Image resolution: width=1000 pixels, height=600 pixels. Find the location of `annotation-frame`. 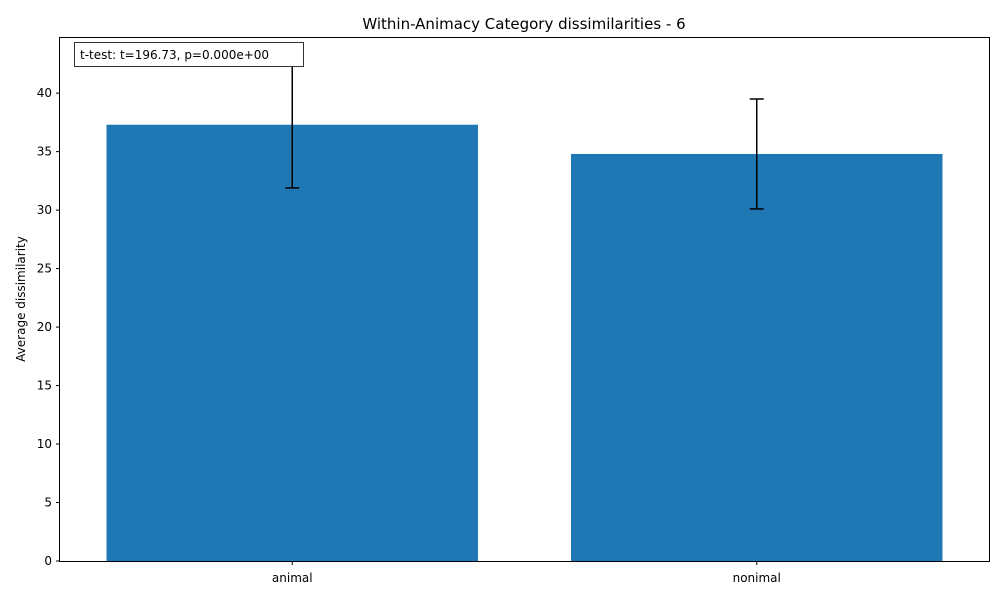

annotation-frame is located at coordinates (189, 54).